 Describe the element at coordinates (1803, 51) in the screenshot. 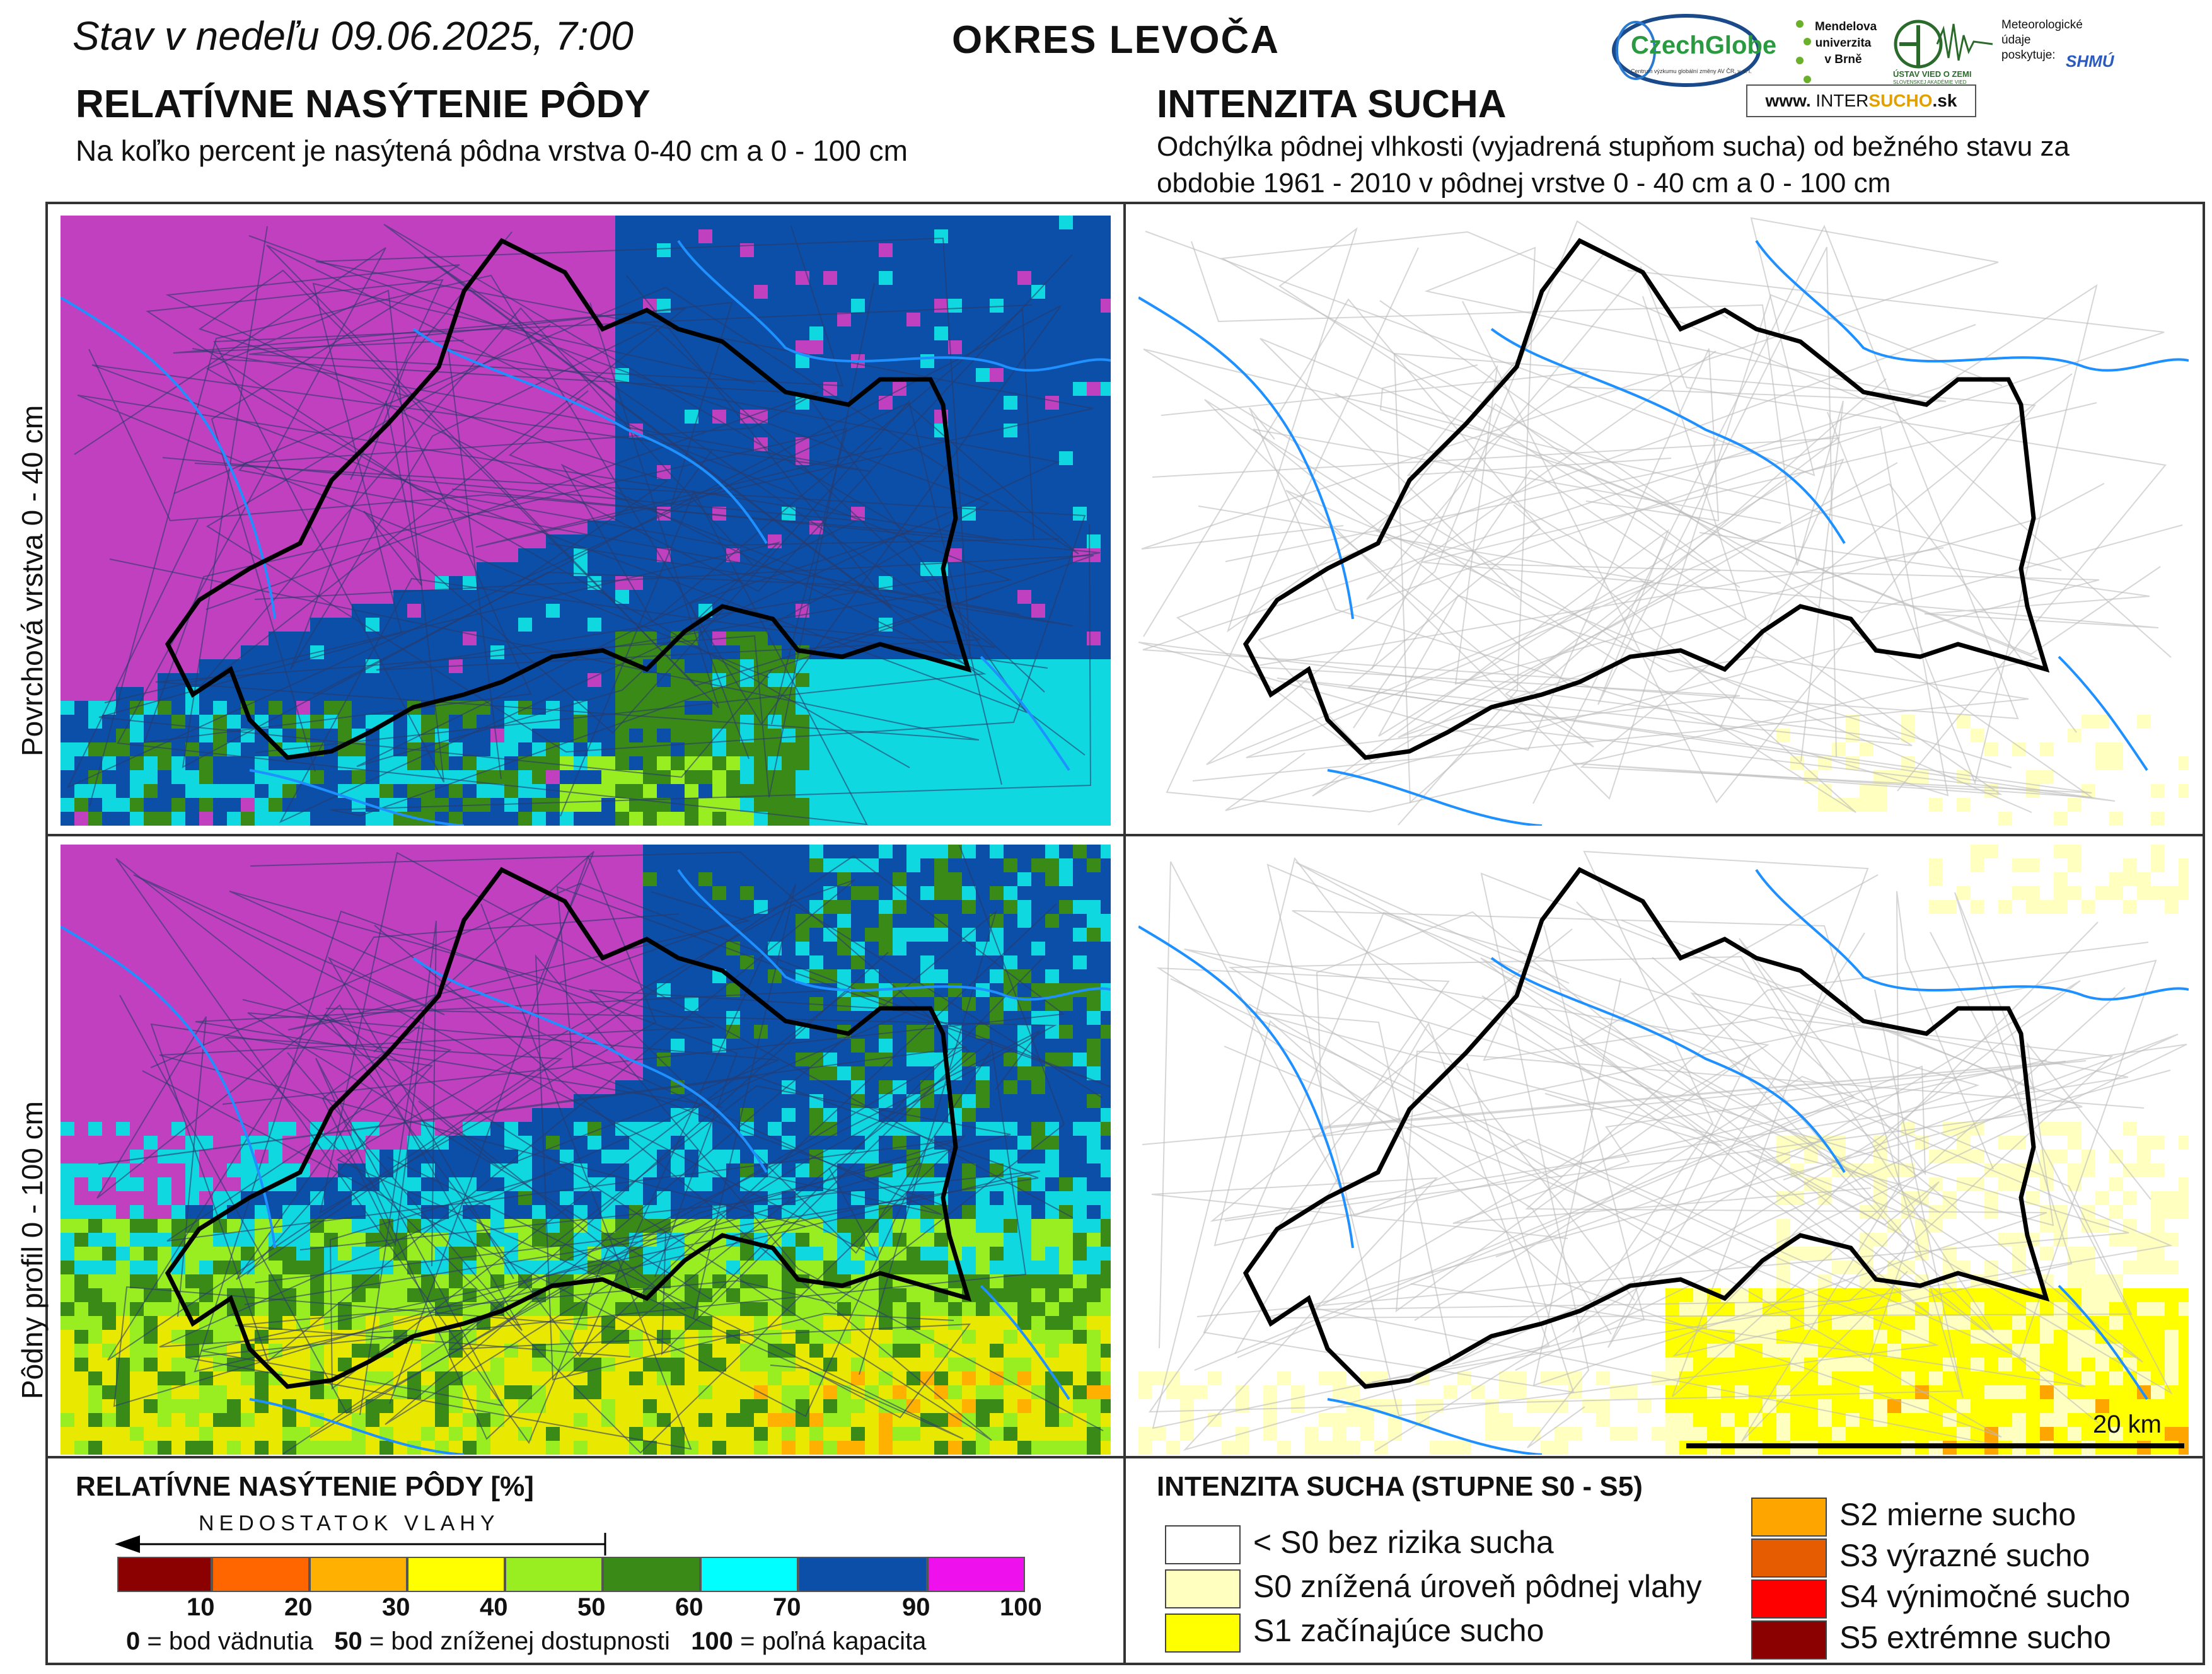

I see `mendel-dots-icon` at that location.